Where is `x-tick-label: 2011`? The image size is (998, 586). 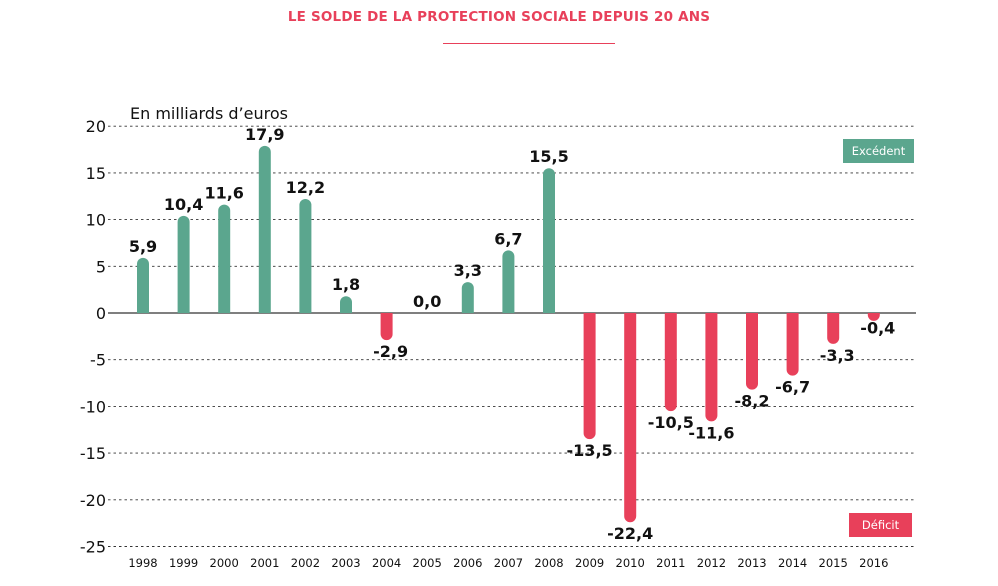
x-tick-label: 2011 is located at coordinates (670, 563).